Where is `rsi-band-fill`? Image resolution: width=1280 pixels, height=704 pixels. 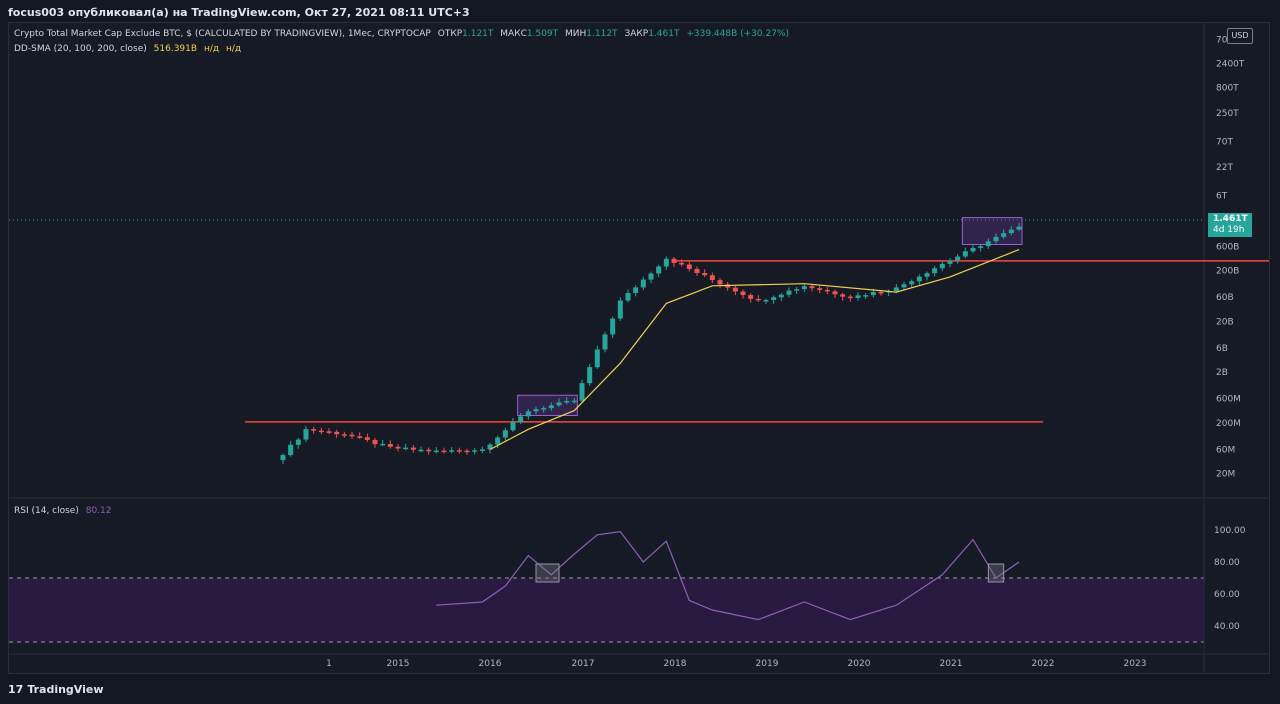 rsi-band-fill is located at coordinates (606, 610).